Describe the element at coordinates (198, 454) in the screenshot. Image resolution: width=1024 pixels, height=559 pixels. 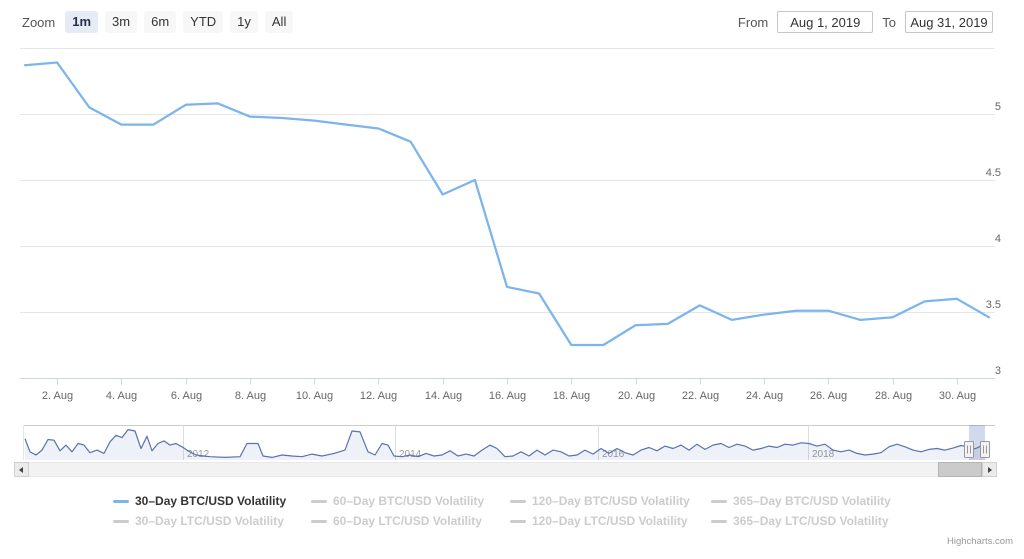
I see `navigator-year-label: 2012` at that location.